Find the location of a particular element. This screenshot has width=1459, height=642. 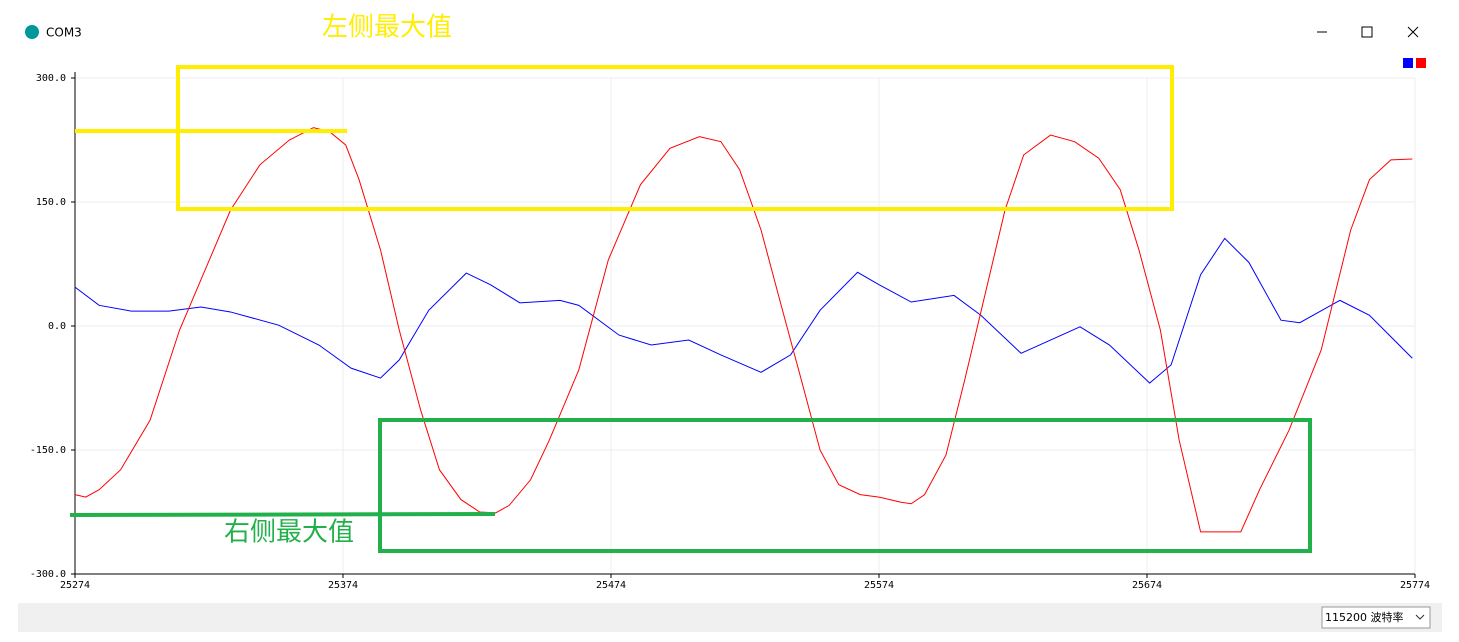

baud-select is located at coordinates (1376, 617).